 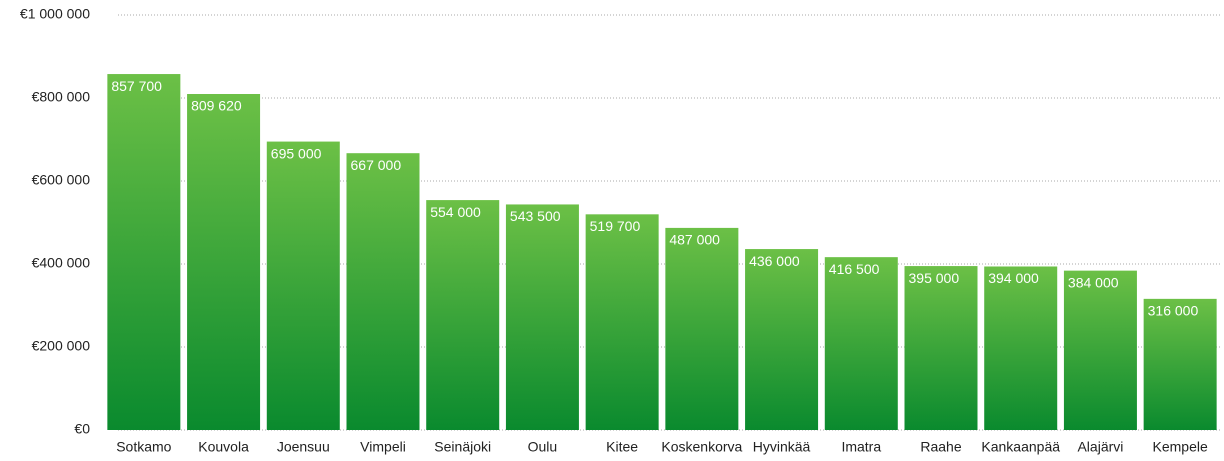 What do you see at coordinates (462, 447) in the screenshot?
I see `x-tick-label: Seinäjoki` at bounding box center [462, 447].